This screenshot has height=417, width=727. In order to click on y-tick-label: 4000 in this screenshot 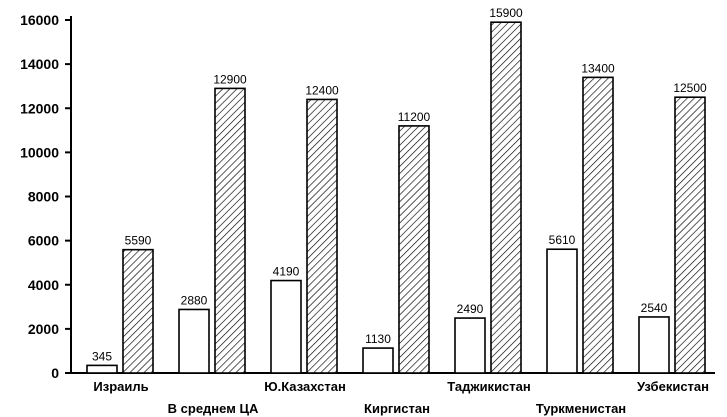, I will do `click(43, 285)`.